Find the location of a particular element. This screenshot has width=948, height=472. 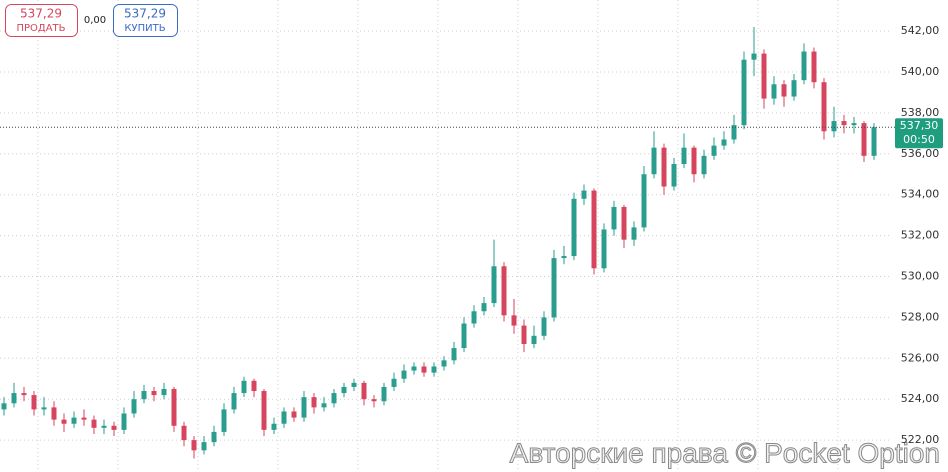

y-tick-label: 534,00 is located at coordinates (920, 194).